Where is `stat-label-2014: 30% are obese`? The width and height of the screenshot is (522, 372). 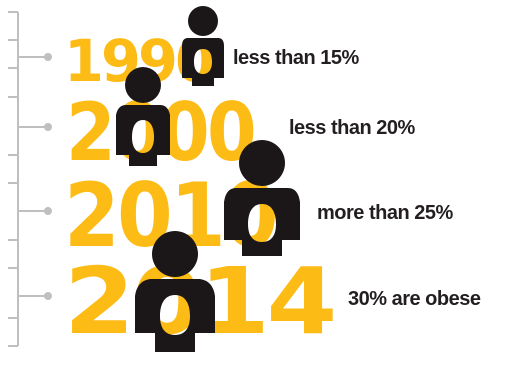
stat-label-2014: 30% are obese is located at coordinates (414, 299).